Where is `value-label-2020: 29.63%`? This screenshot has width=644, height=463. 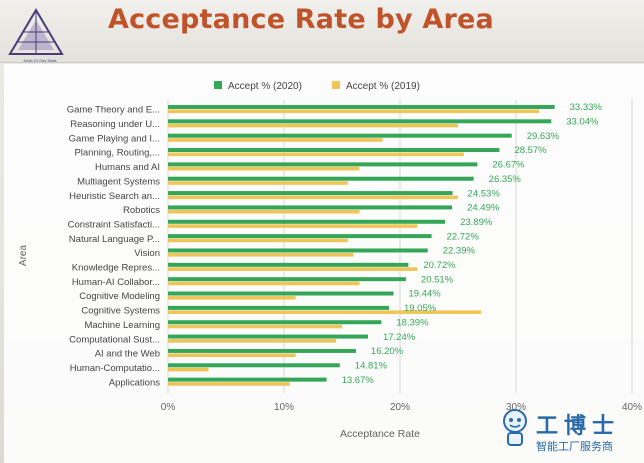 value-label-2020: 29.63% is located at coordinates (543, 136).